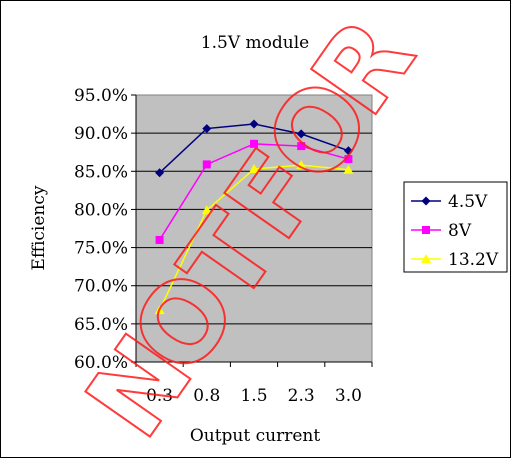 The height and width of the screenshot is (458, 511). Describe the element at coordinates (101, 325) in the screenshot. I see `y-tick-label: 65.0%` at that location.